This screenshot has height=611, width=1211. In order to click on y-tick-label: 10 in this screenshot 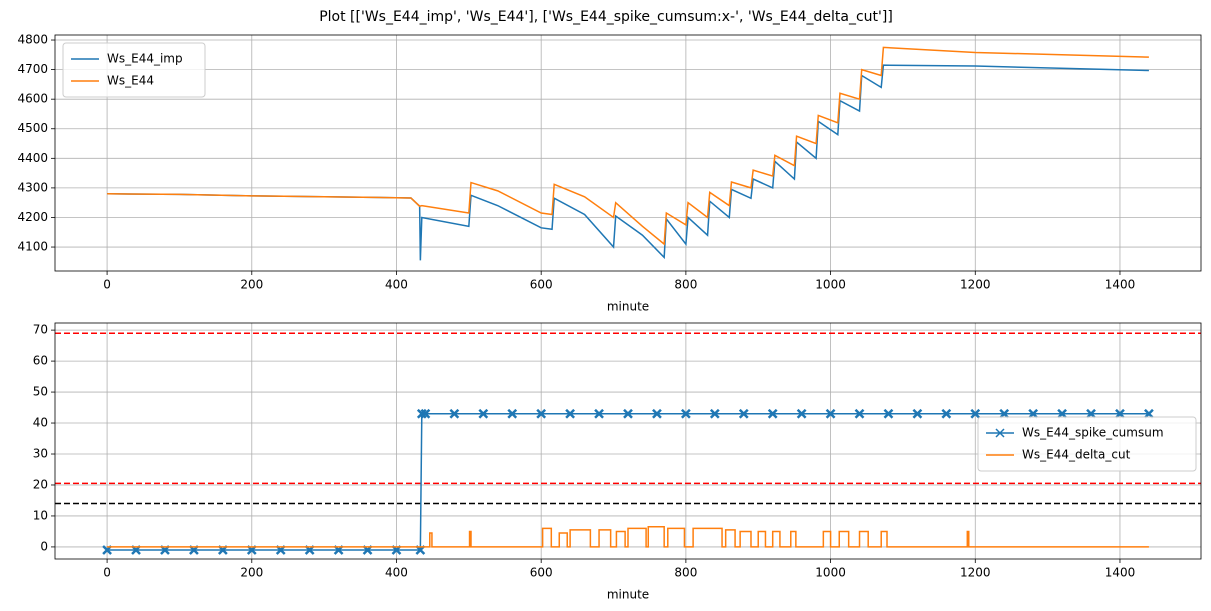, I will do `click(40, 515)`.